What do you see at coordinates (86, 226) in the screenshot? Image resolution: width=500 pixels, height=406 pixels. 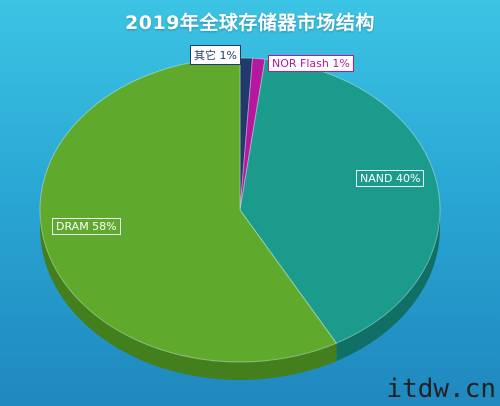 I see `slice-label-dram: DRAM 58%` at bounding box center [86, 226].